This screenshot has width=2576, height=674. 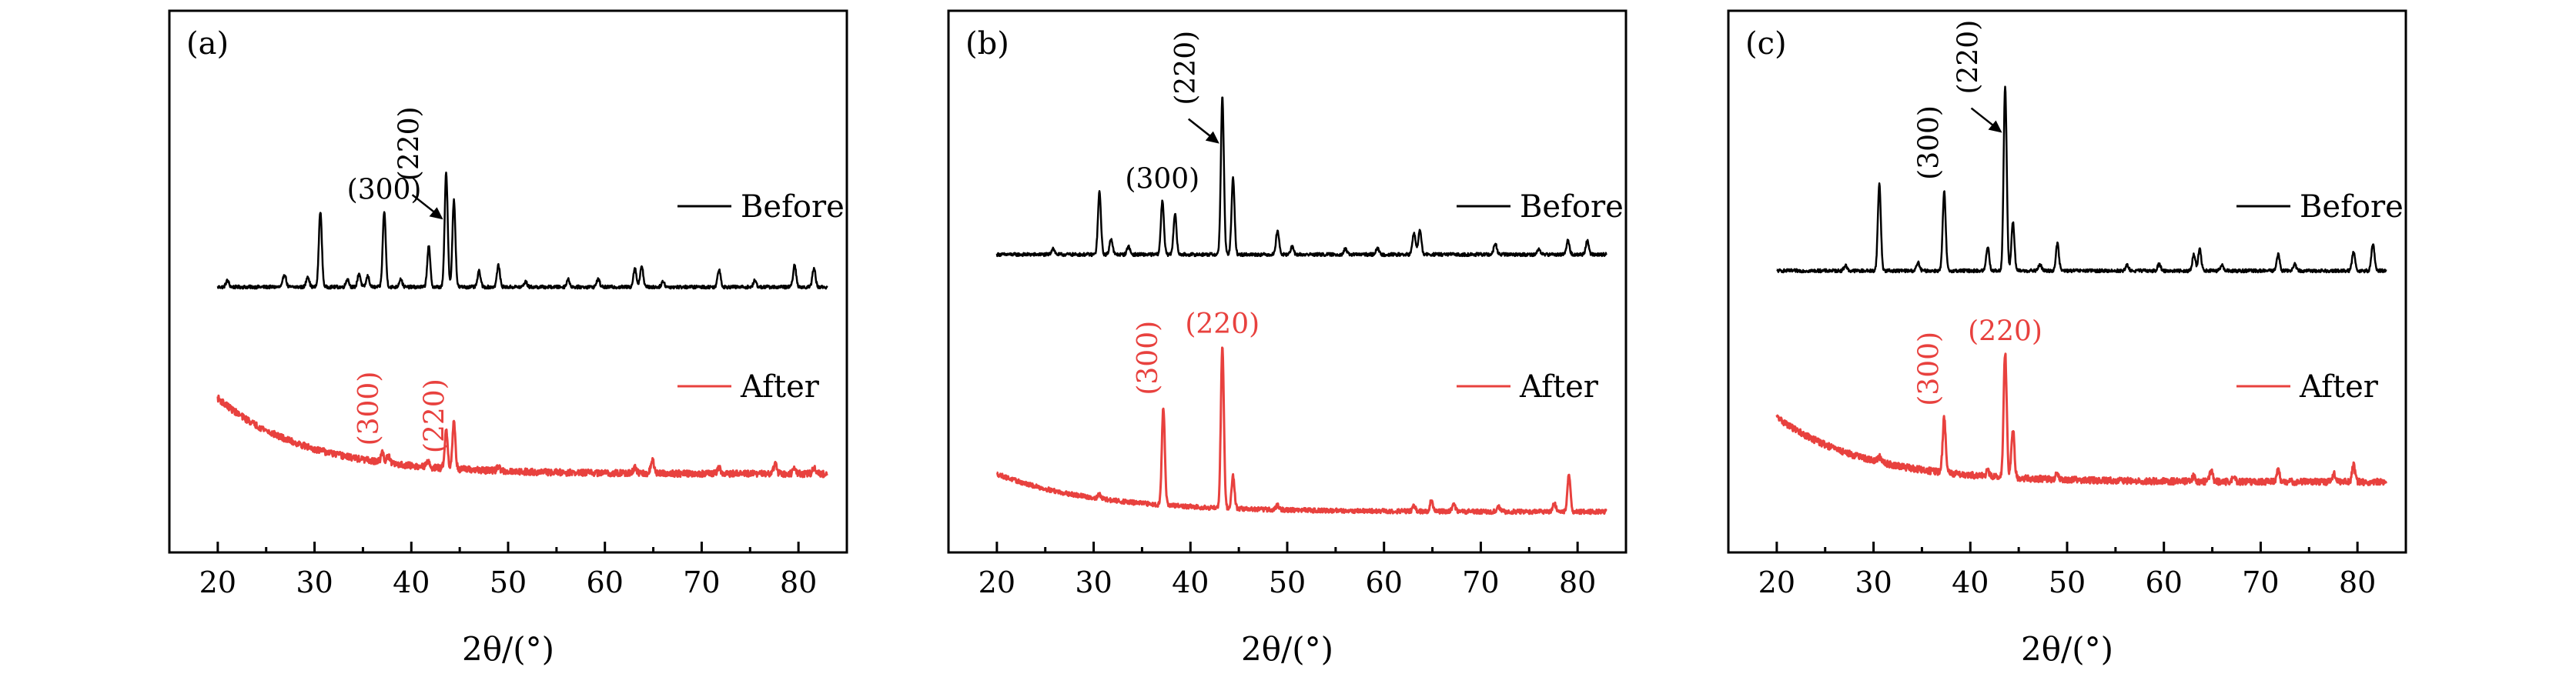 What do you see at coordinates (987, 44) in the screenshot?
I see `panel-label: (b)` at bounding box center [987, 44].